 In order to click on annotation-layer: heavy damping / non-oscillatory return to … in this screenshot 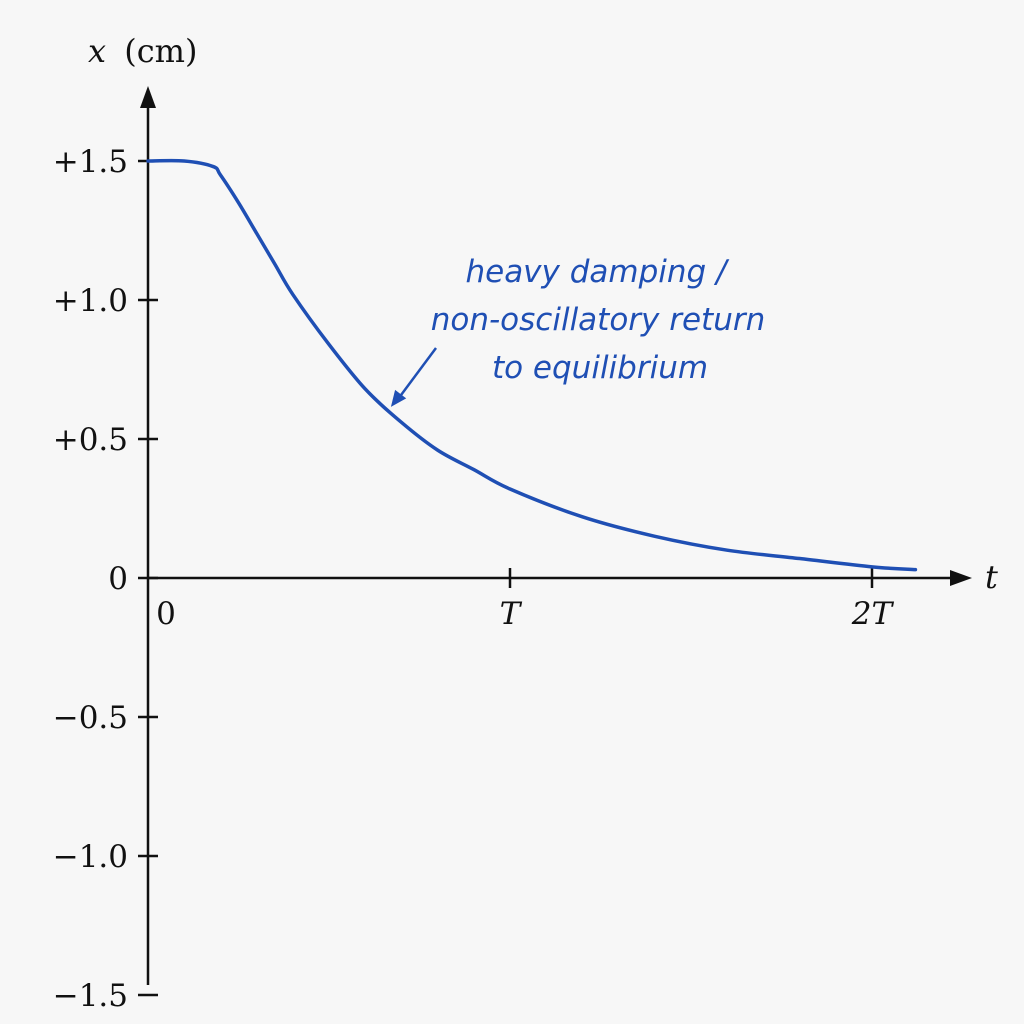, I will do `click(578, 330)`.